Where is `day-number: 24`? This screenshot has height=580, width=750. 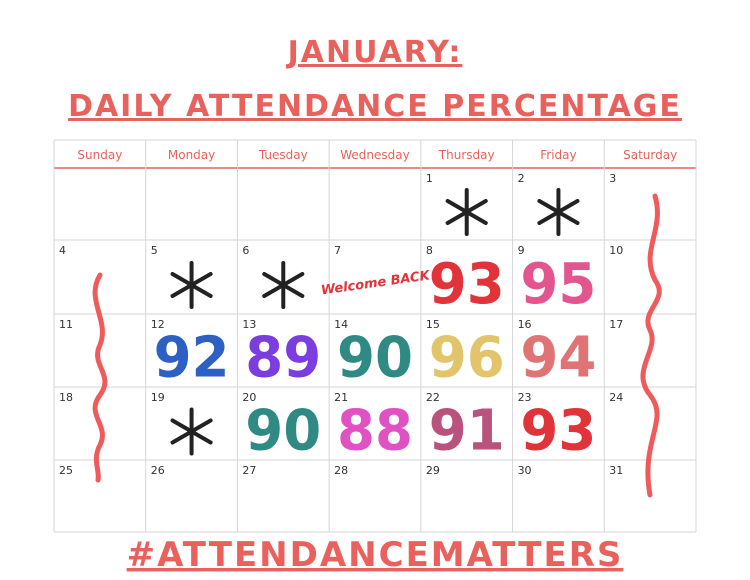
day-number: 24 is located at coordinates (616, 397).